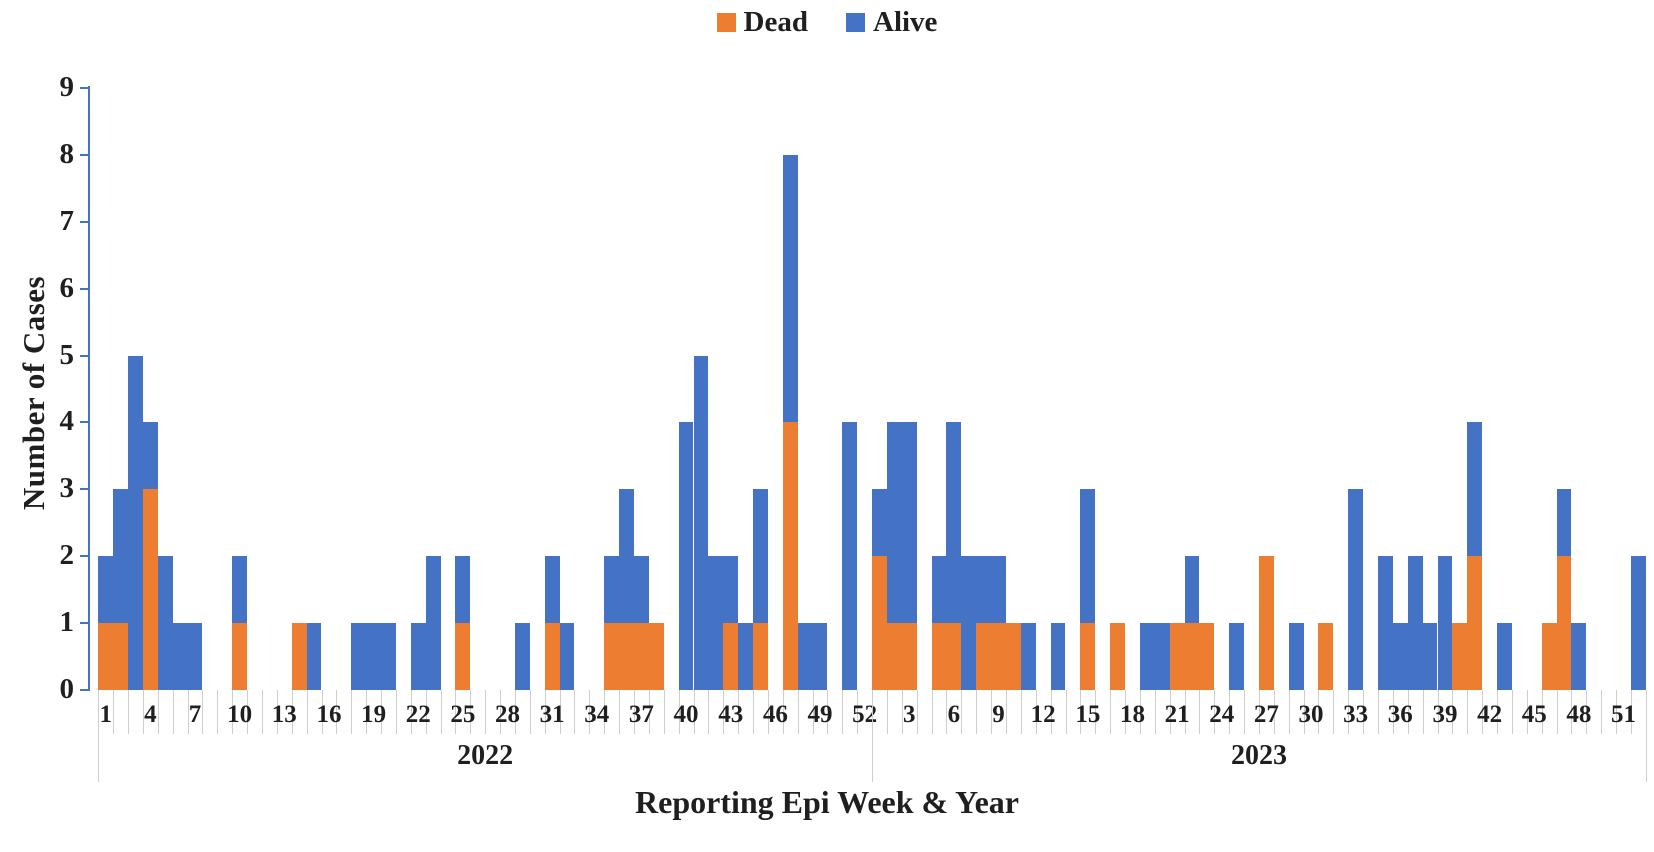  Describe the element at coordinates (1445, 714) in the screenshot. I see `x-tick-label-2023-wk39: 39` at that location.